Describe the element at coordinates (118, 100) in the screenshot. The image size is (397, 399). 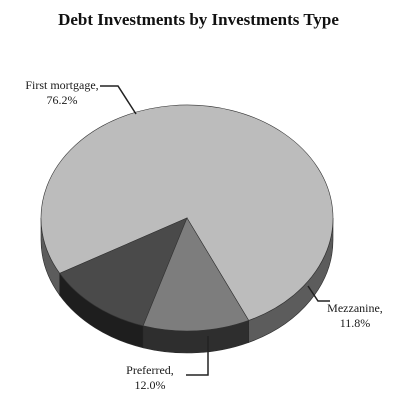
I see `leader-first-mortgage` at that location.